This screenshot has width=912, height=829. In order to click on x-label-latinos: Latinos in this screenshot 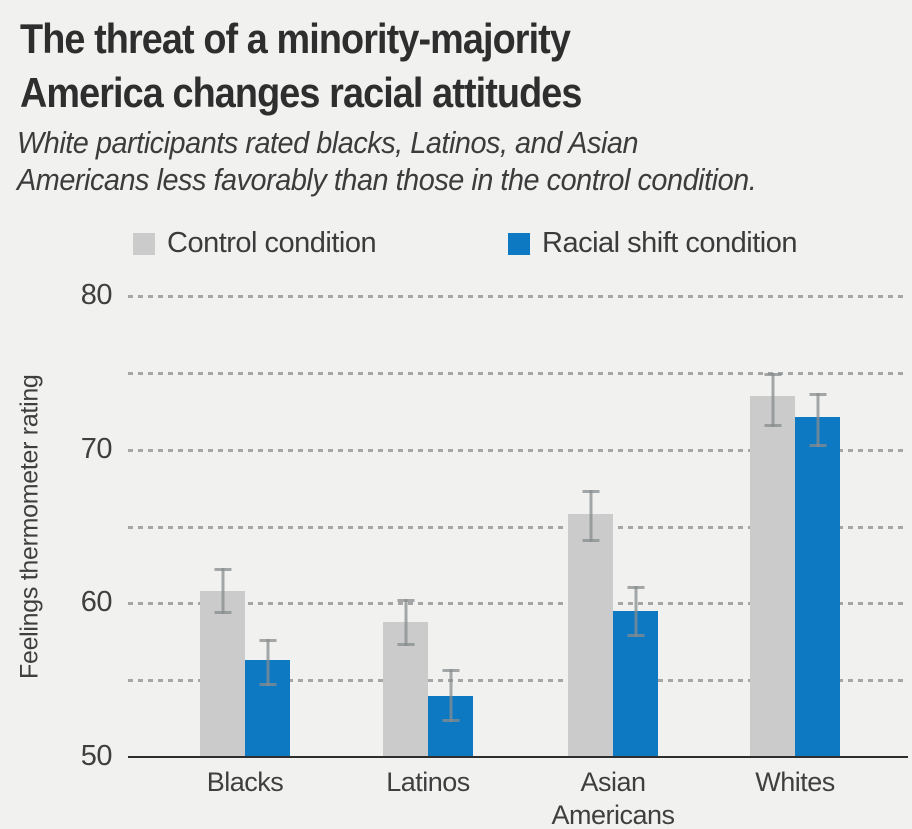, I will do `click(428, 782)`.